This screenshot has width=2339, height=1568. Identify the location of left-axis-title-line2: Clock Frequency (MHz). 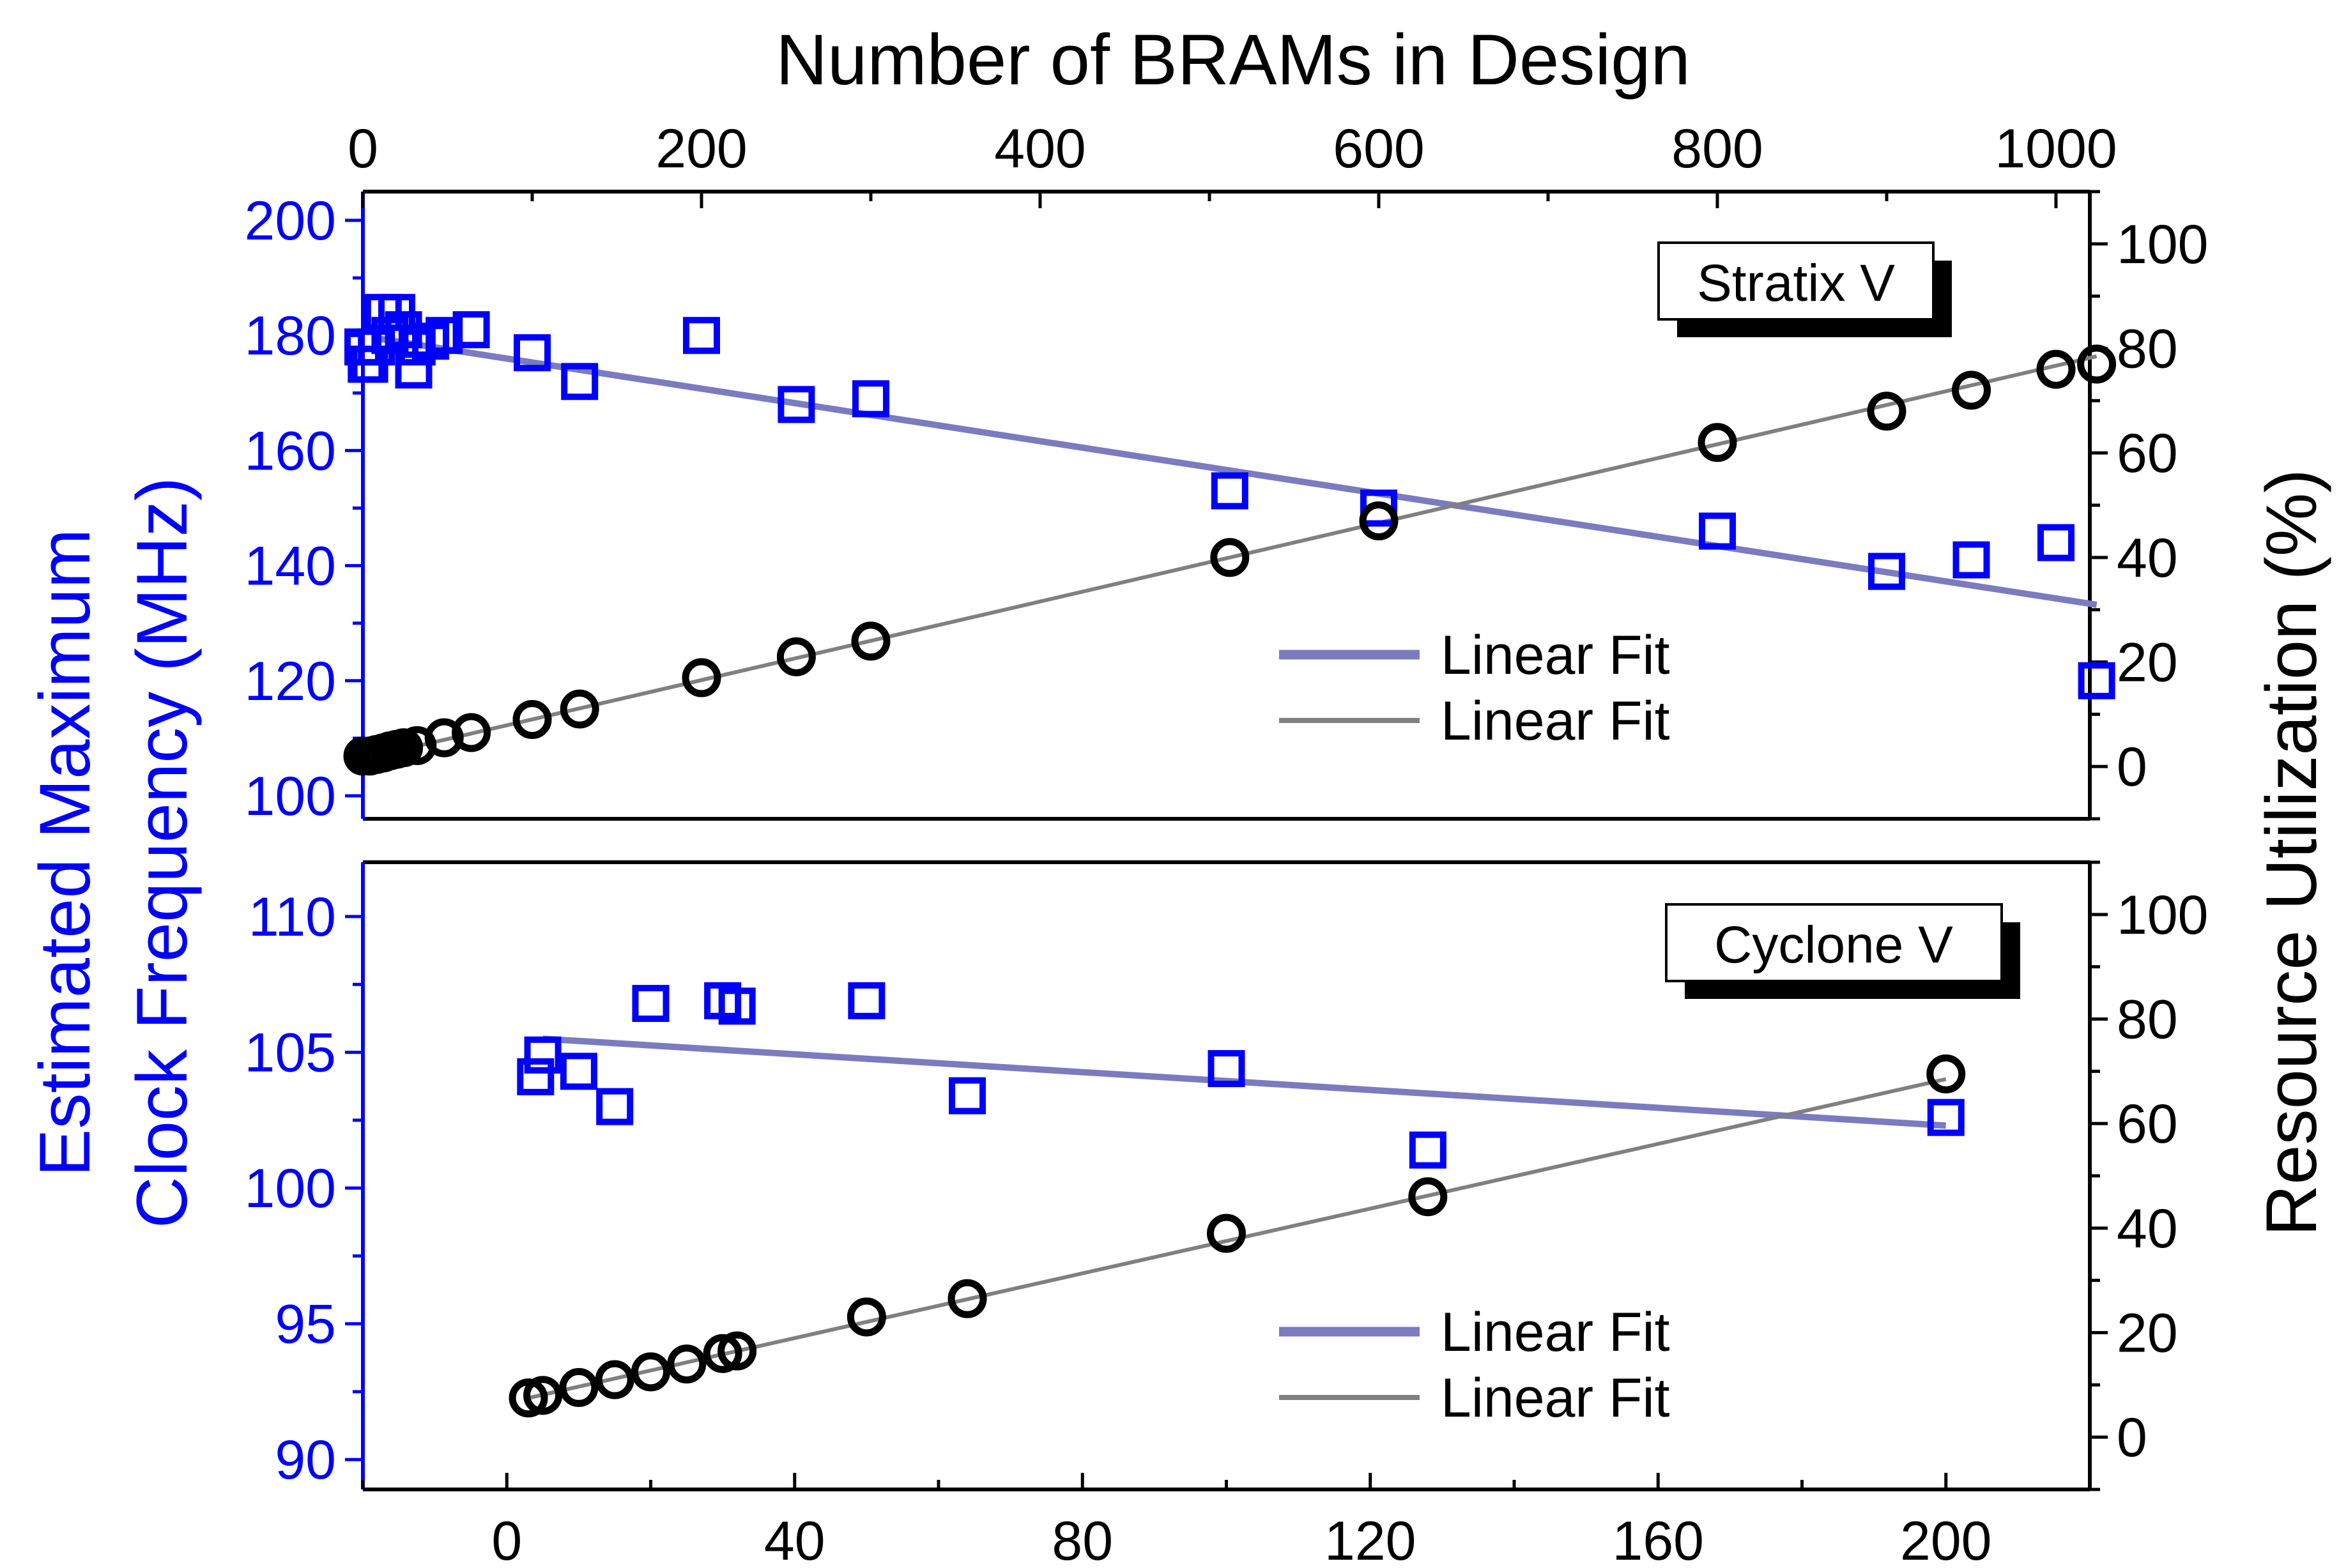
(162, 852).